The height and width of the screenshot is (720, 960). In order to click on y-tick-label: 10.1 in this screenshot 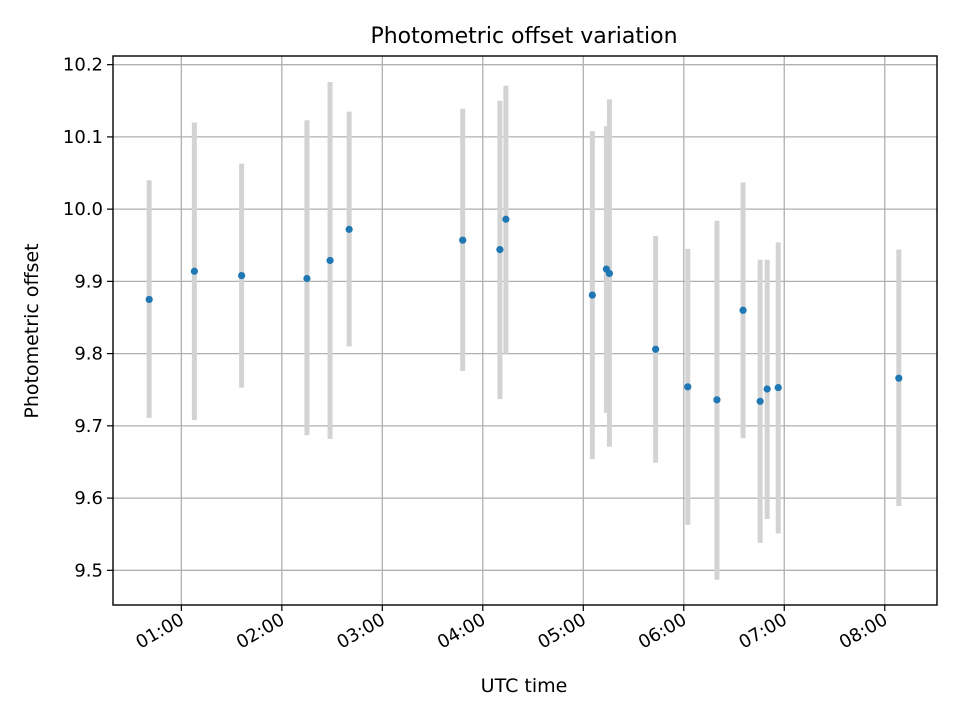, I will do `click(83, 137)`.